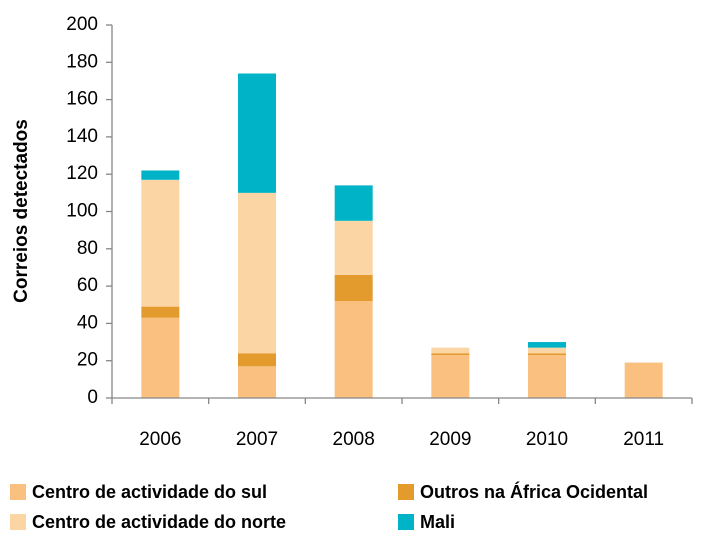  Describe the element at coordinates (87, 360) in the screenshot. I see `y-tick-label: 20` at that location.